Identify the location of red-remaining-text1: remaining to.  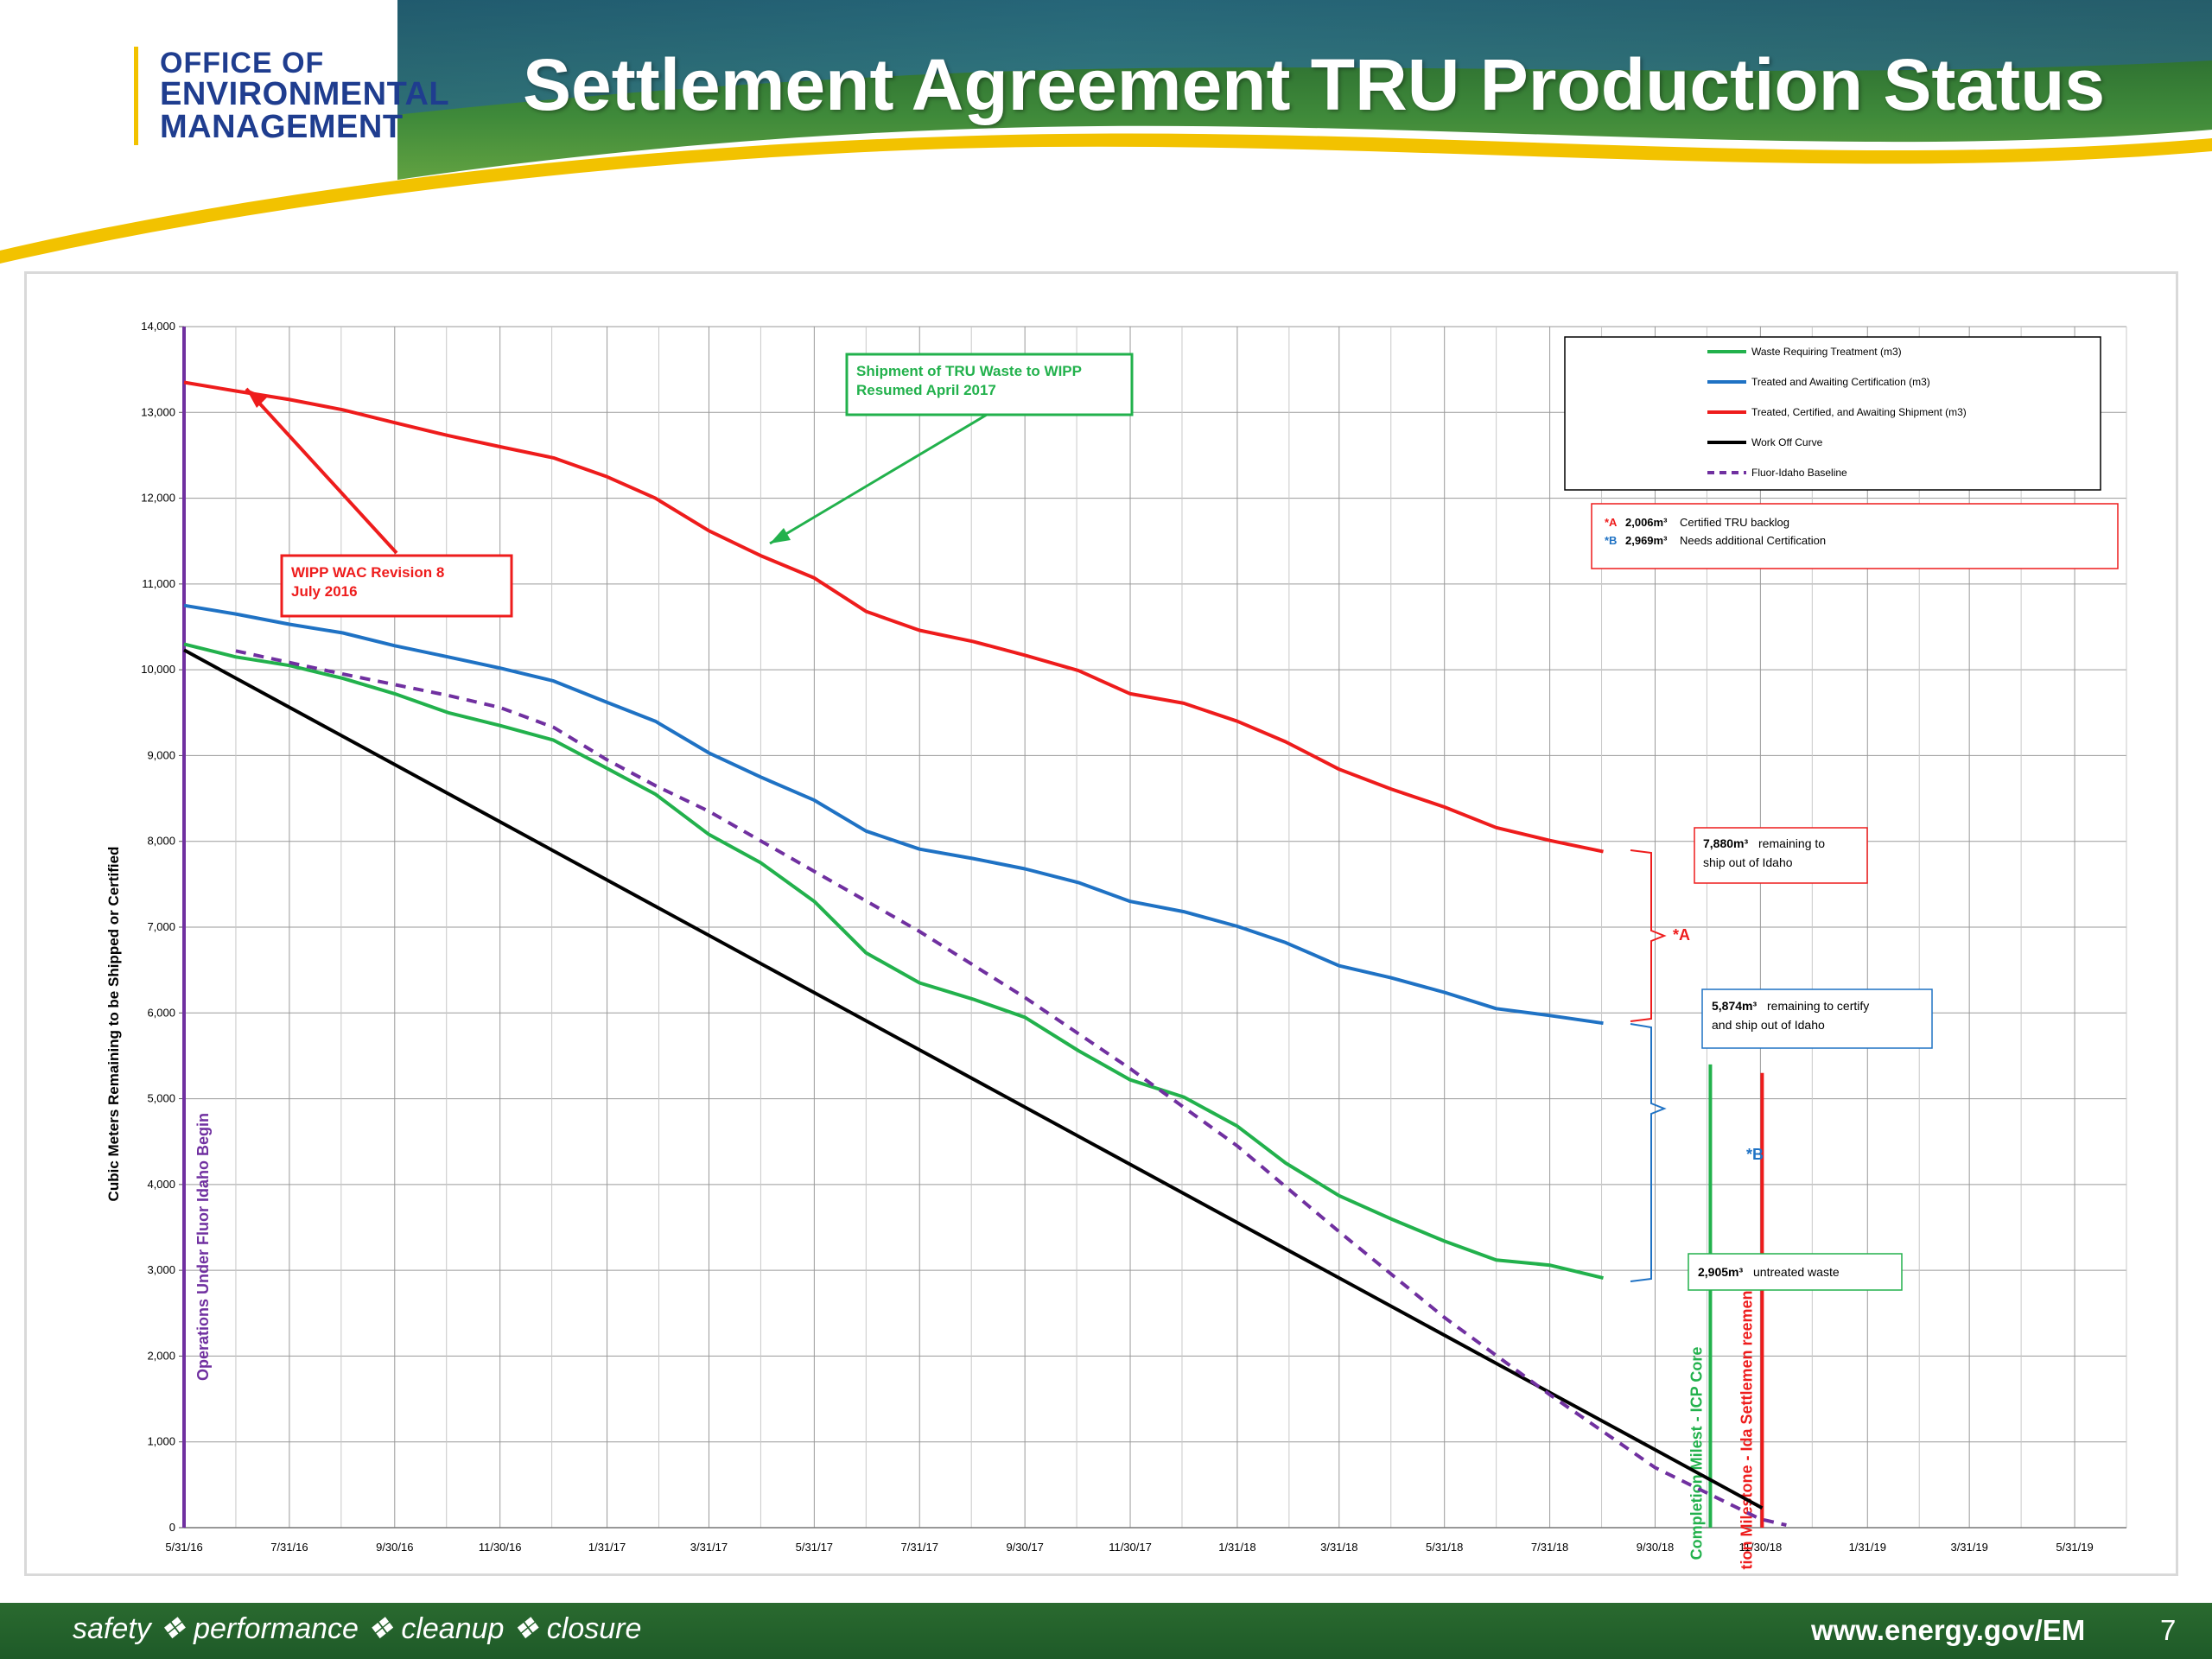
(1792, 843).